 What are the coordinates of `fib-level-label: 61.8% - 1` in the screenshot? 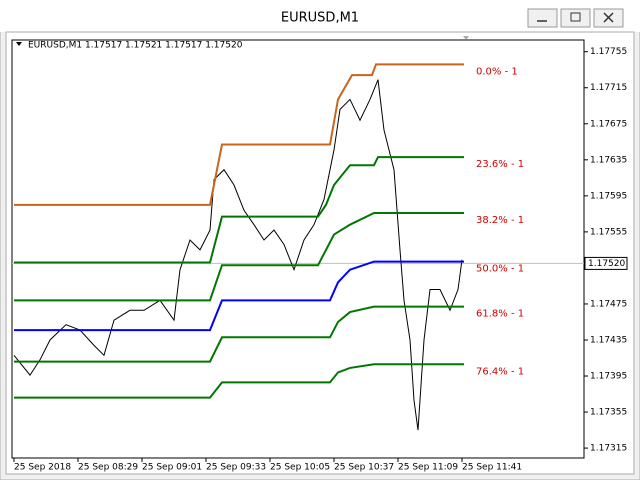 It's located at (500, 314).